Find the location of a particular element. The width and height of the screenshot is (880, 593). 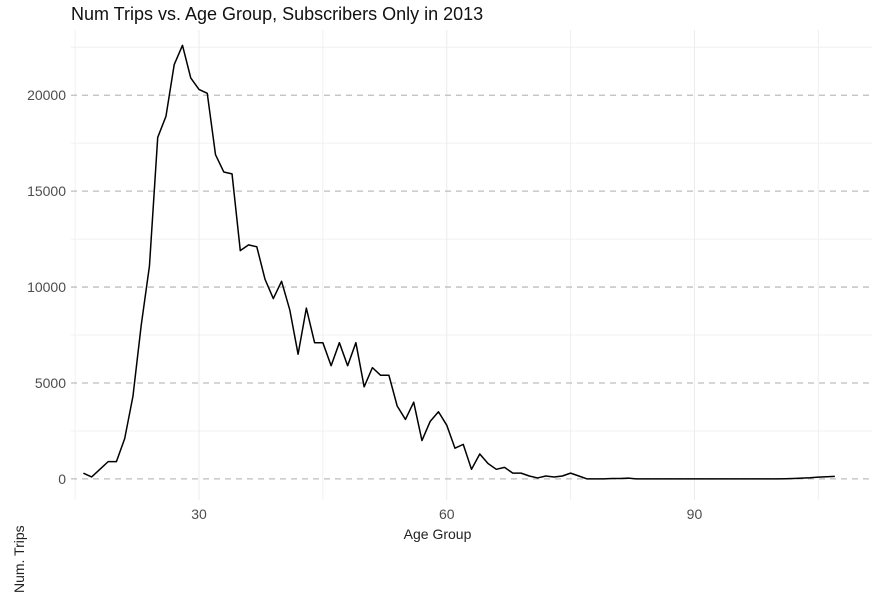

y-tick-label: 10000 is located at coordinates (46, 287).